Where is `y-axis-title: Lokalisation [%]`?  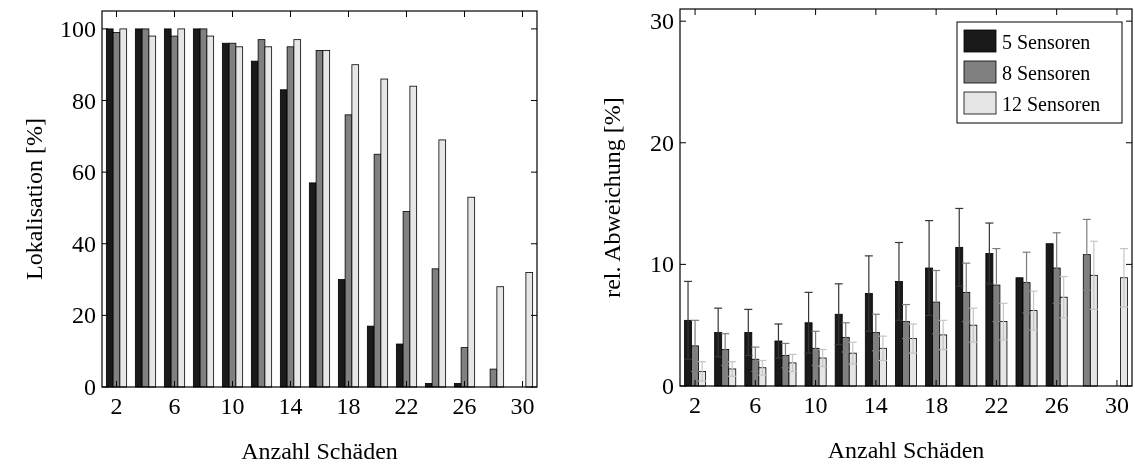
y-axis-title: Lokalisation [%] is located at coordinates (34, 199).